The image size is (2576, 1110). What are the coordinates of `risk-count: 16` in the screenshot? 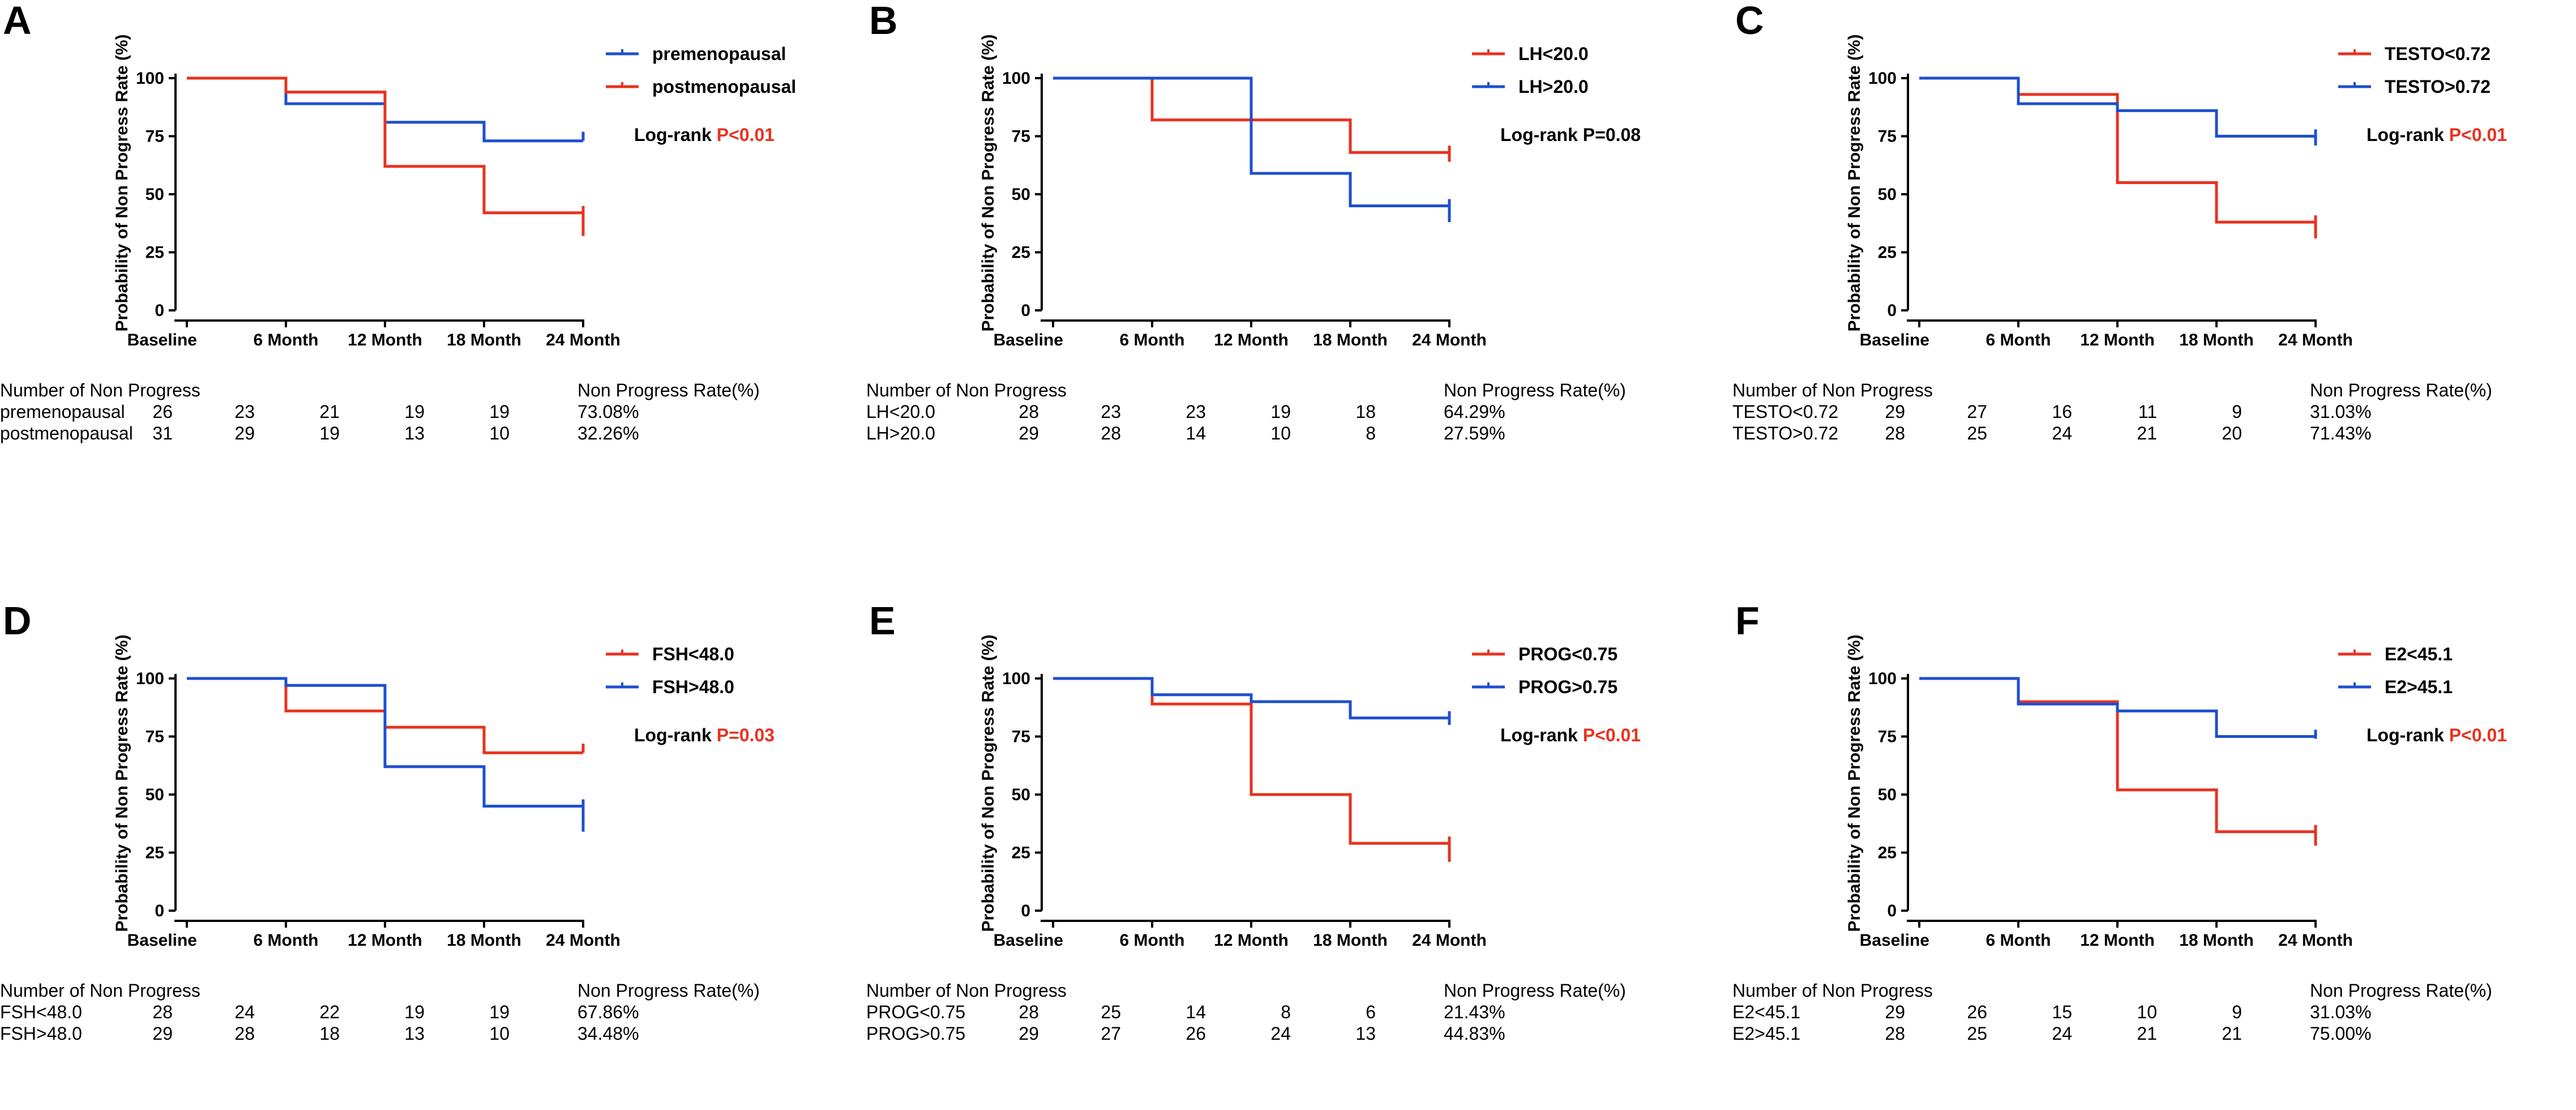 It's located at (2062, 412).